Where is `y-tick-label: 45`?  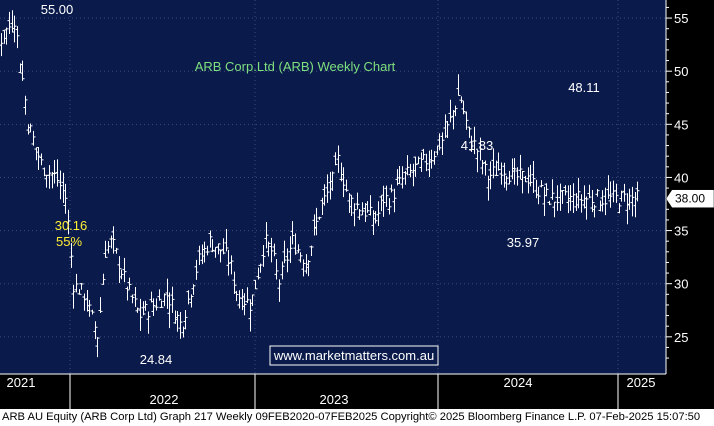 y-tick-label: 45 is located at coordinates (681, 124).